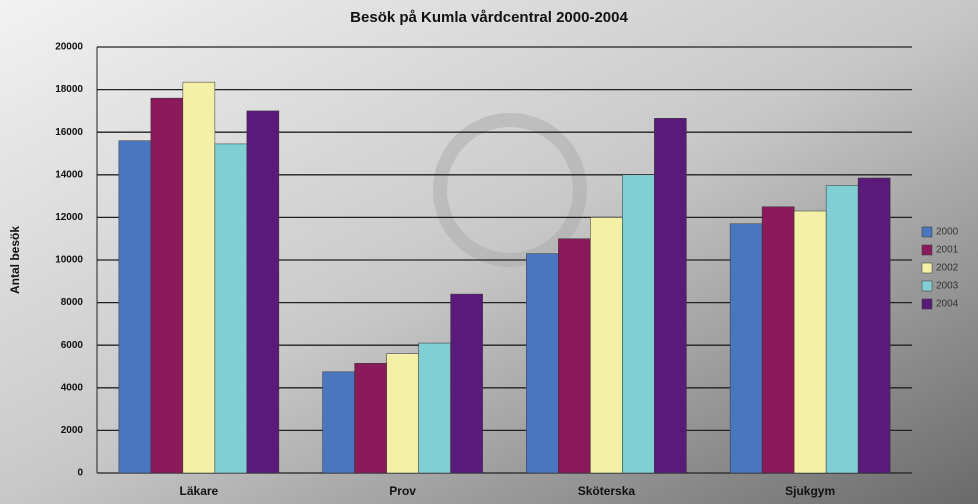 Image resolution: width=978 pixels, height=504 pixels. What do you see at coordinates (947, 232) in the screenshot?
I see `legend-label: 2000` at bounding box center [947, 232].